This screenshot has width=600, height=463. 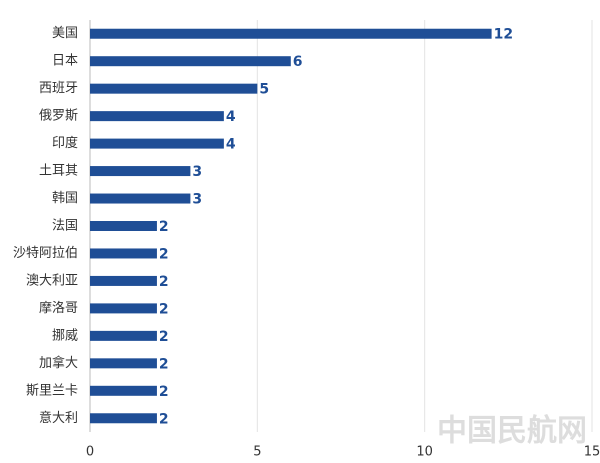 What do you see at coordinates (298, 62) in the screenshot?
I see `data-label: 6` at bounding box center [298, 62].